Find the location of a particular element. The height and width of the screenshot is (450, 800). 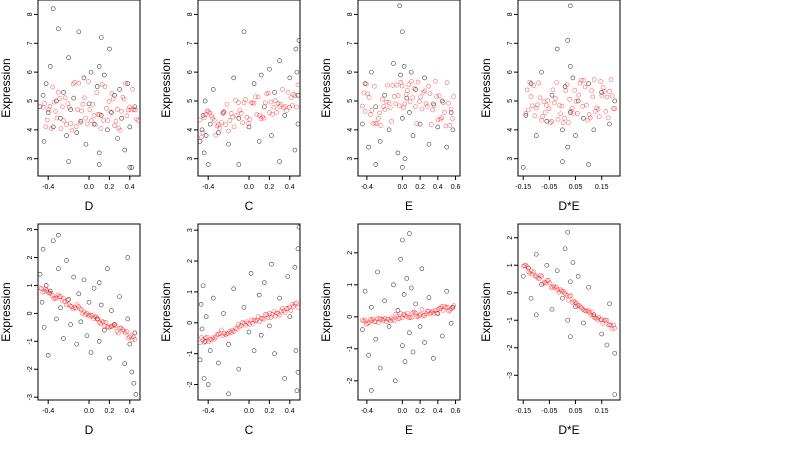

x-tick-label: 0.15 is located at coordinates (602, 411).